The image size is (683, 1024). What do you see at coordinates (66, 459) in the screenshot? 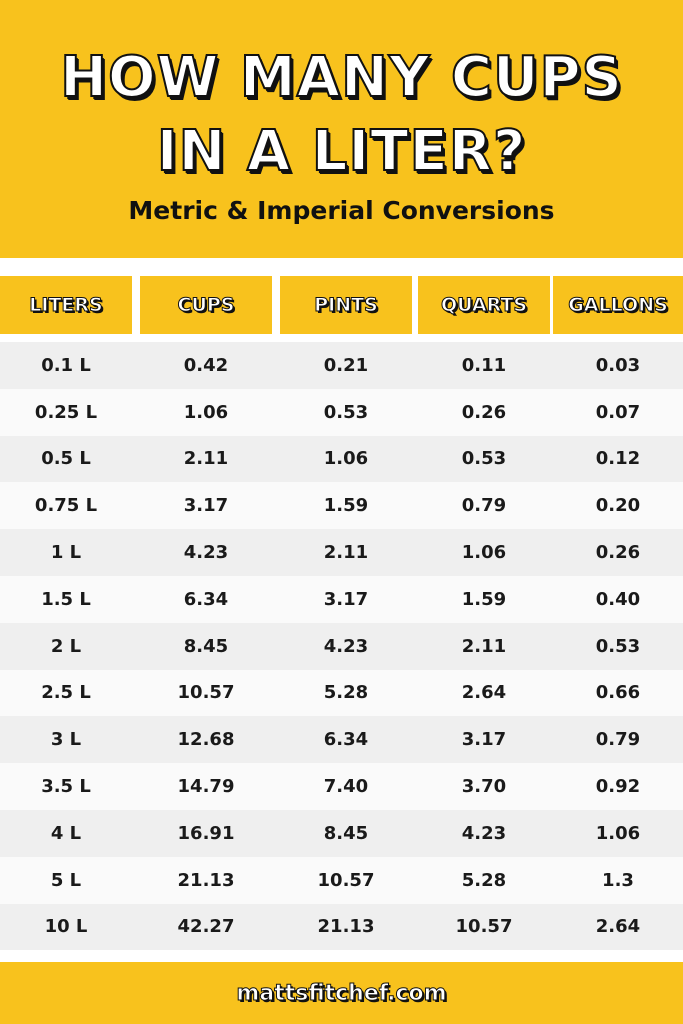
I see `liters-cell: 0.5 L` at bounding box center [66, 459].